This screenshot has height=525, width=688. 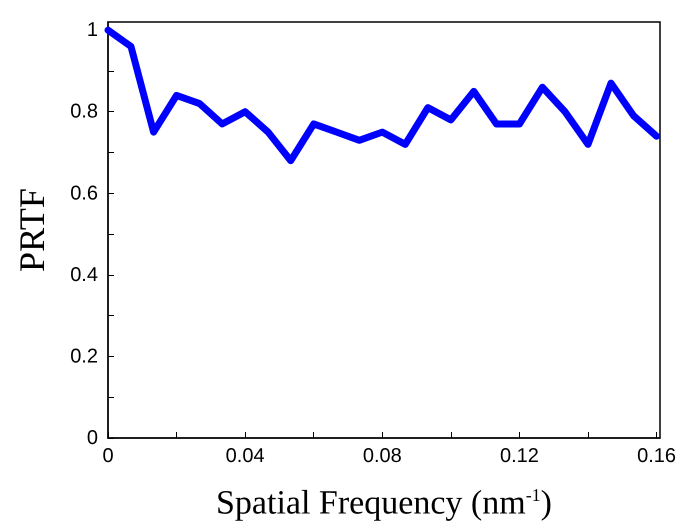 What do you see at coordinates (92, 30) in the screenshot?
I see `y-tick-label: 1` at bounding box center [92, 30].